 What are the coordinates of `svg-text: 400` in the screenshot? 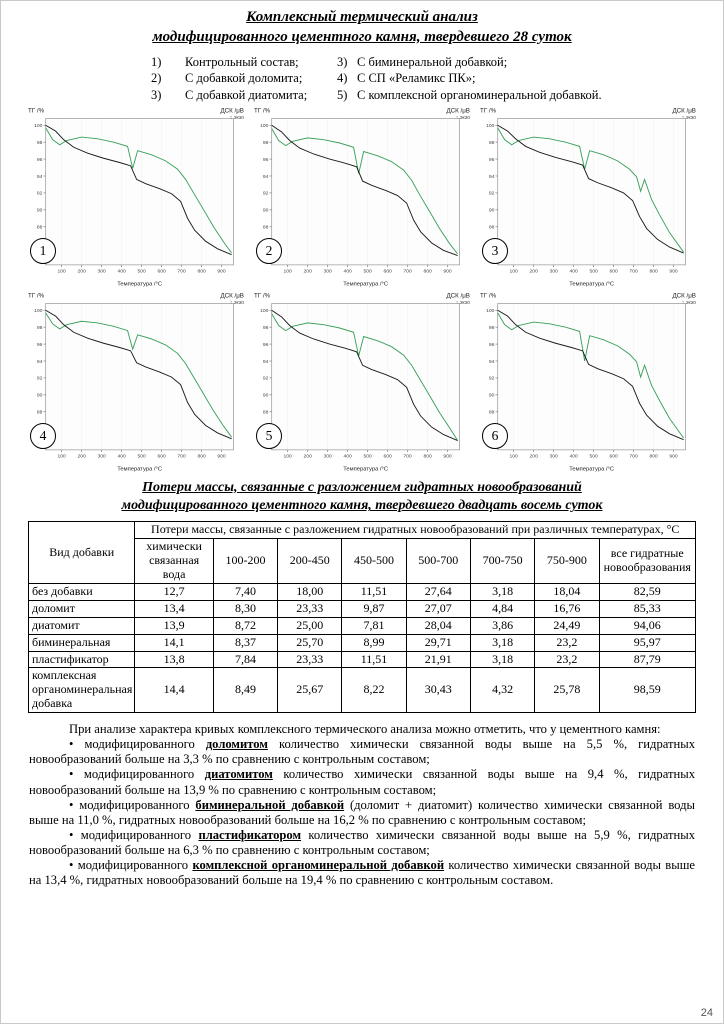 It's located at (574, 456).